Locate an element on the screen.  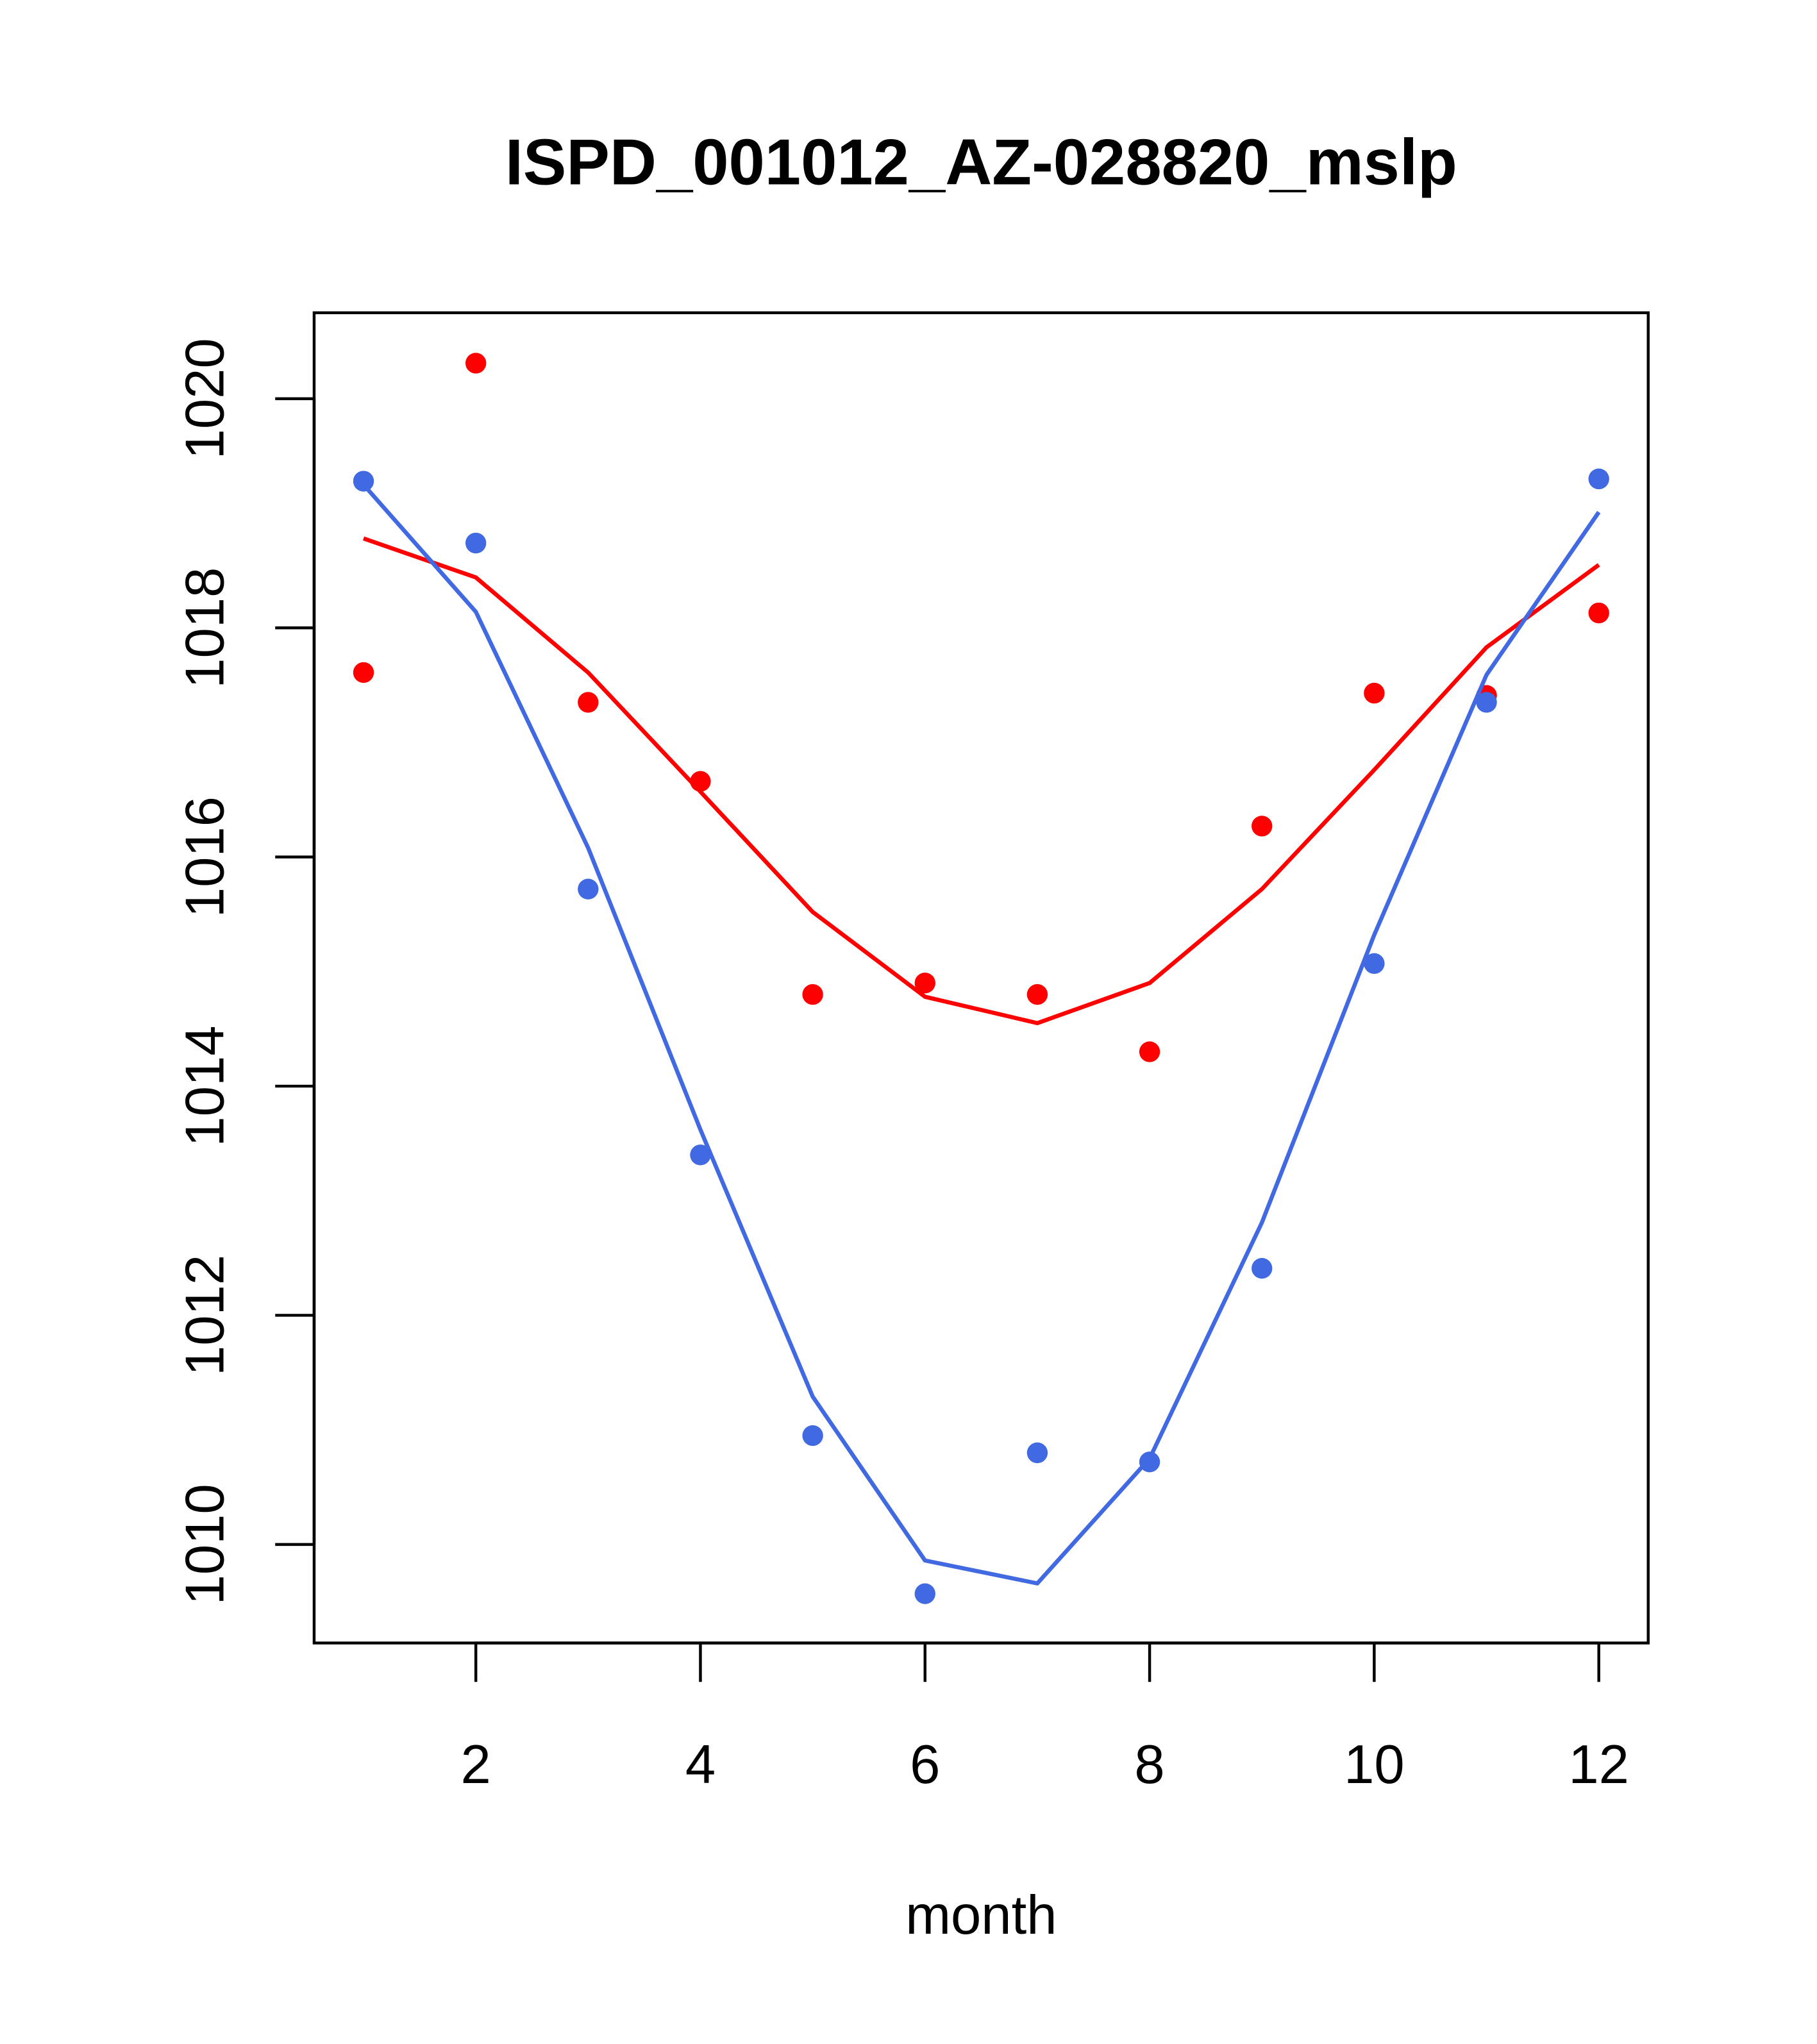
y-tick-label: 1020 is located at coordinates (204, 399).